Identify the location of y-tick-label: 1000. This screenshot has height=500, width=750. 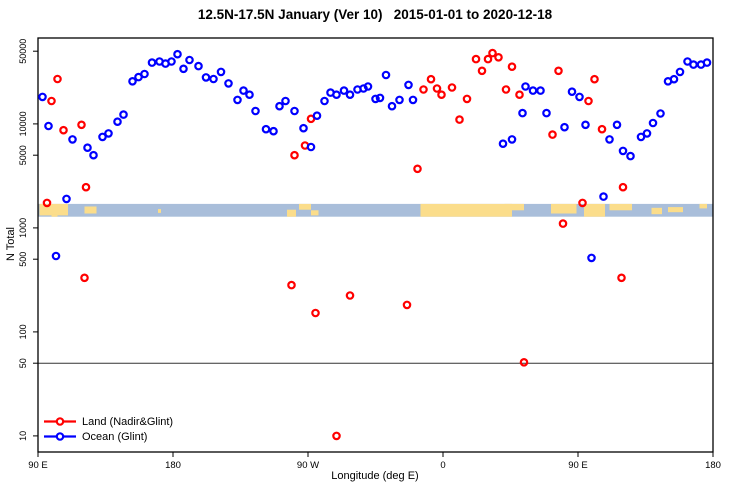
(23, 228).